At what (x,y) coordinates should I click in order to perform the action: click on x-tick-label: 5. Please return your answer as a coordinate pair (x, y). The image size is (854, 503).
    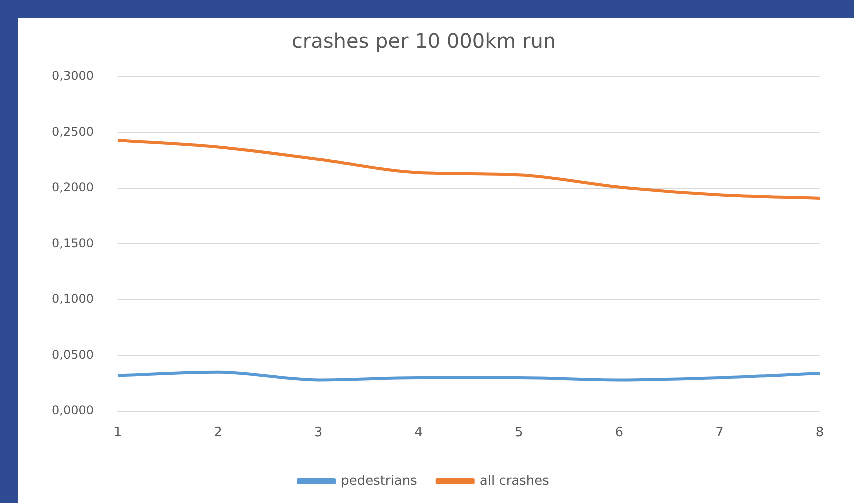
    Looking at the image, I should click on (519, 433).